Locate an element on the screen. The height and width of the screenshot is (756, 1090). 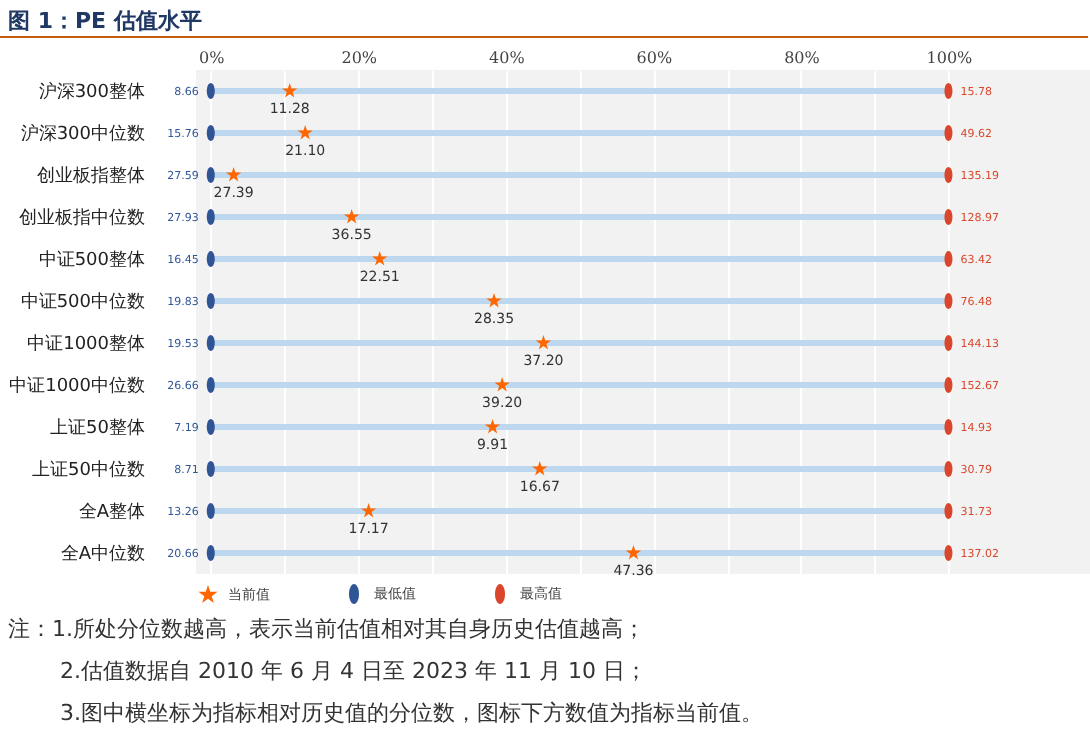
y-tick-label: 全A整体 is located at coordinates (111, 512).